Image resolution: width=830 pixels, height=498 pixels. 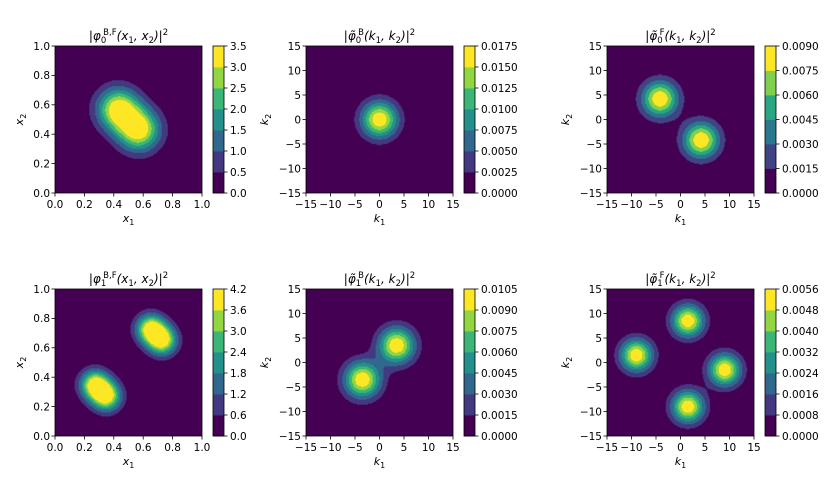 What do you see at coordinates (238, 311) in the screenshot?
I see `colorbar-tick-label: 3.6` at bounding box center [238, 311].